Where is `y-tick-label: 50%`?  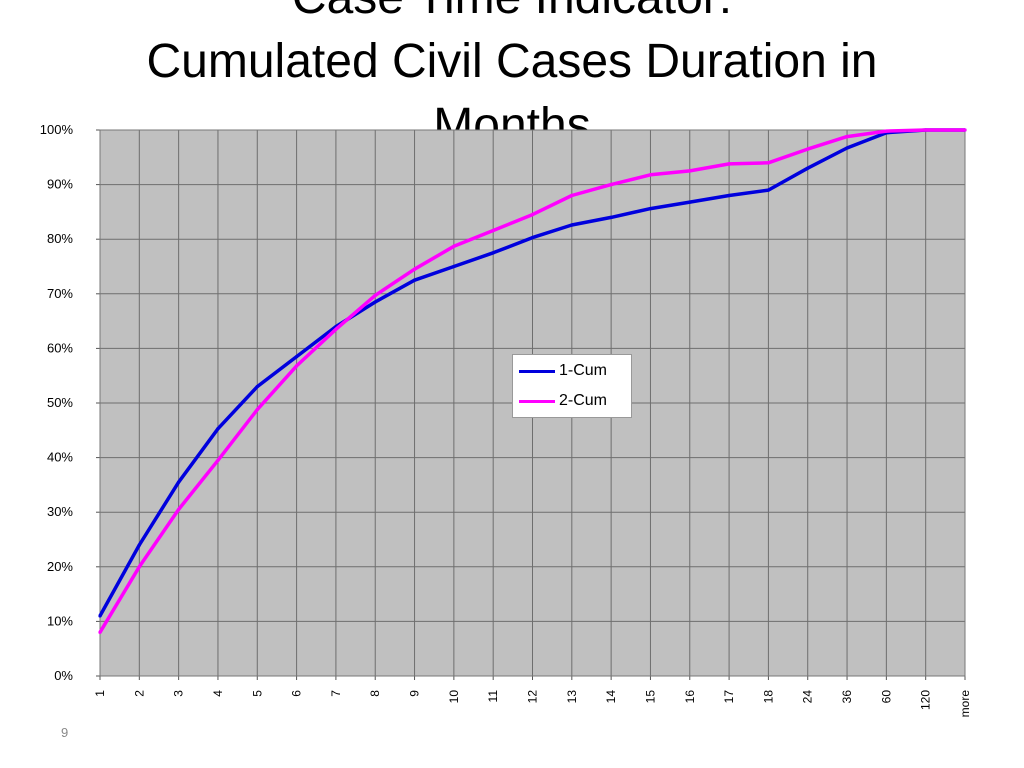
y-tick-label: 50% is located at coordinates (60, 402).